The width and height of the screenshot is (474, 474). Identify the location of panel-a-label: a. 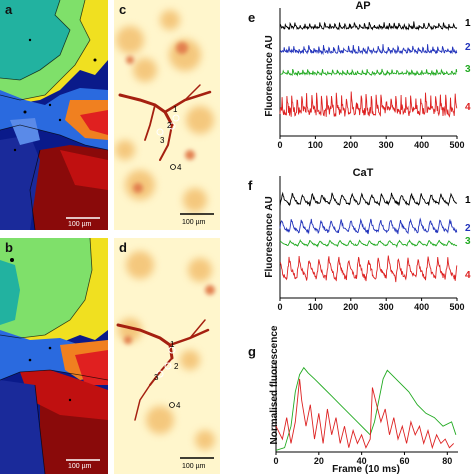
(9, 9).